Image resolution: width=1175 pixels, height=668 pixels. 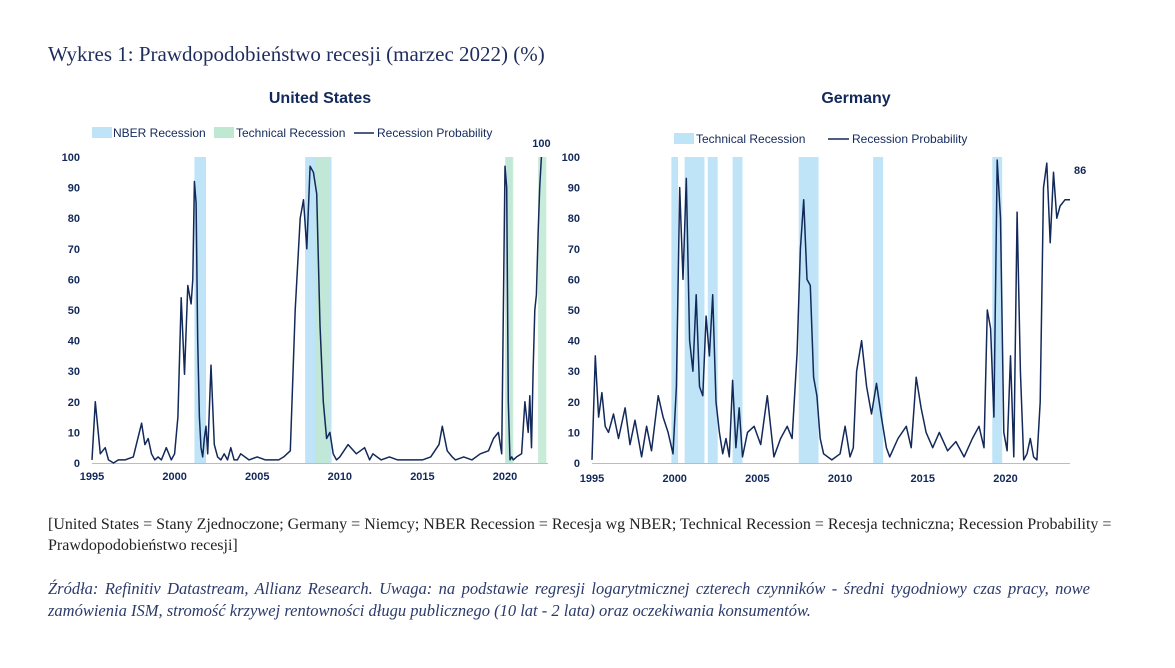 What do you see at coordinates (320, 98) in the screenshot?
I see `us-chart-title: United States` at bounding box center [320, 98].